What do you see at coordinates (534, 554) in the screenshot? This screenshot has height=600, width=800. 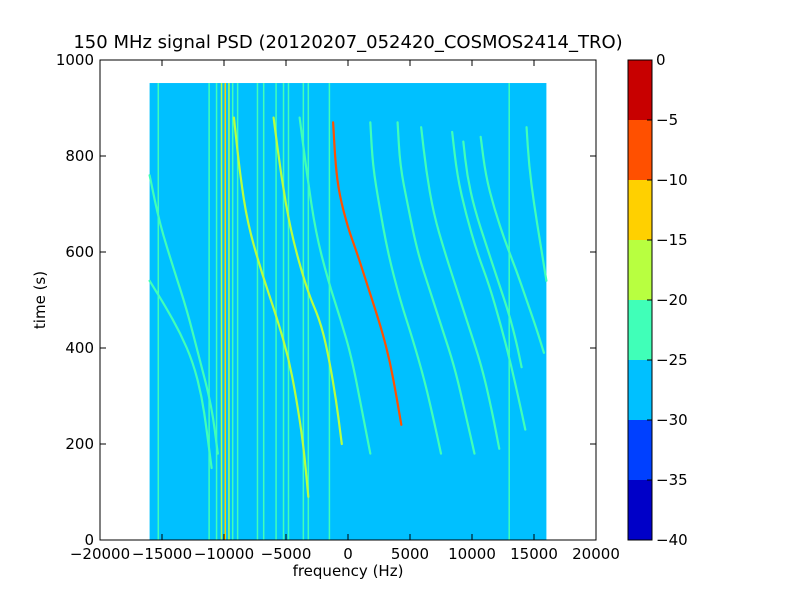 I see `x-tick-label: 15000` at bounding box center [534, 554].